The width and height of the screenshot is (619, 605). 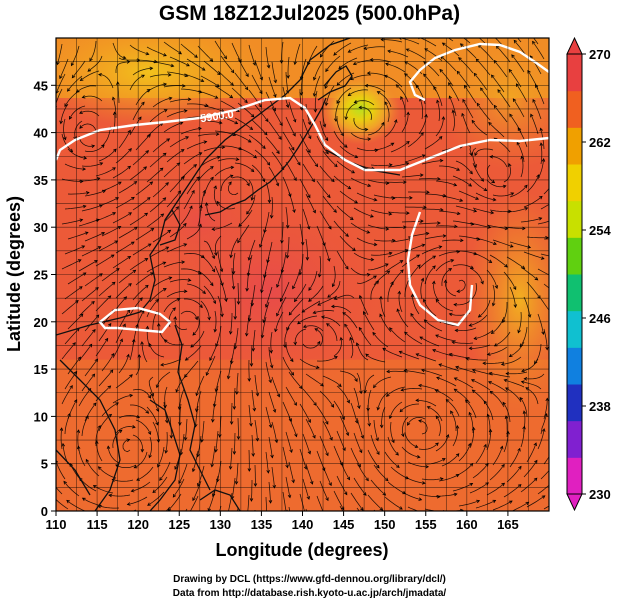 I want to click on x-tick-label: 125, so click(x=179, y=524).